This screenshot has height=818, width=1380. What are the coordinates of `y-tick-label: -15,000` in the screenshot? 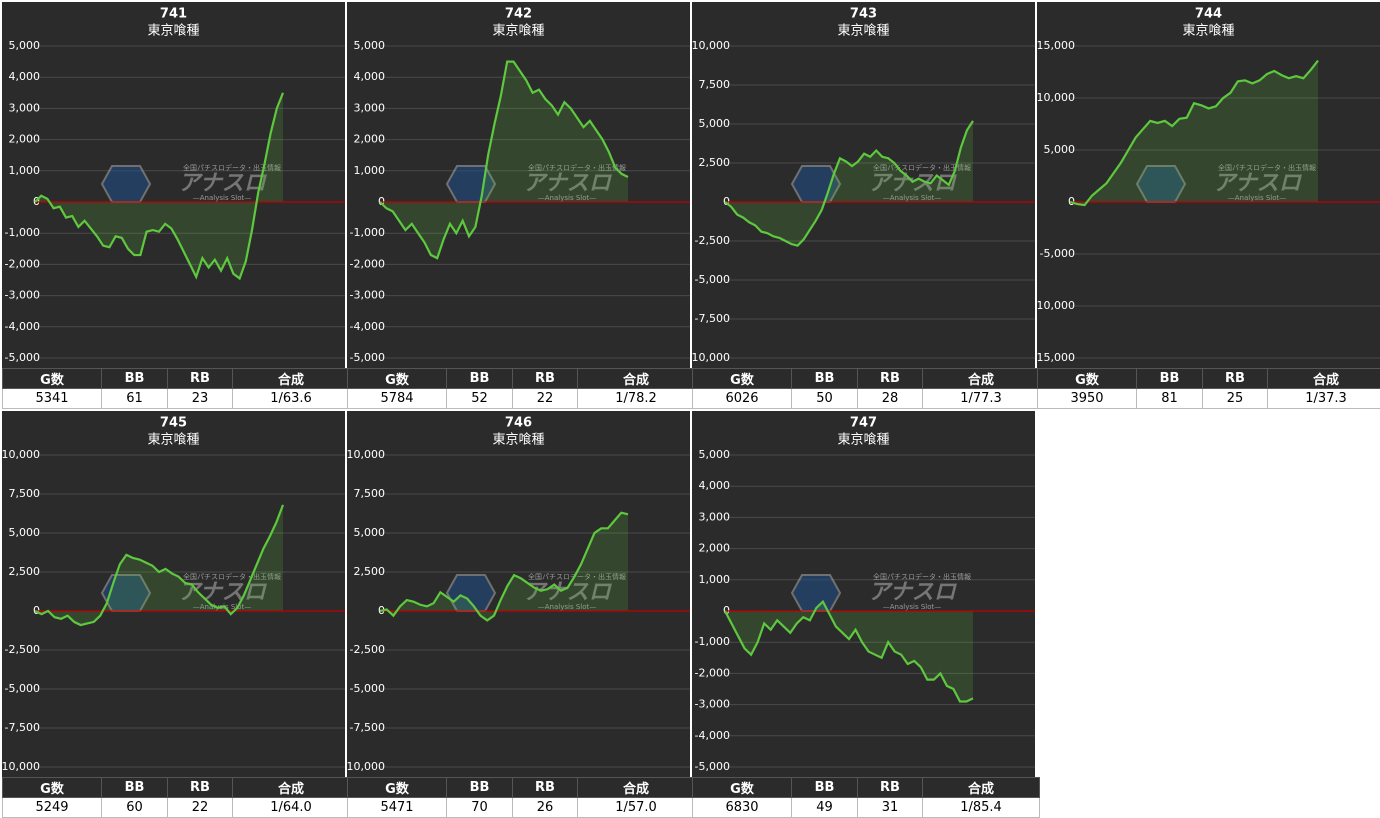 It's located at (1056, 357).